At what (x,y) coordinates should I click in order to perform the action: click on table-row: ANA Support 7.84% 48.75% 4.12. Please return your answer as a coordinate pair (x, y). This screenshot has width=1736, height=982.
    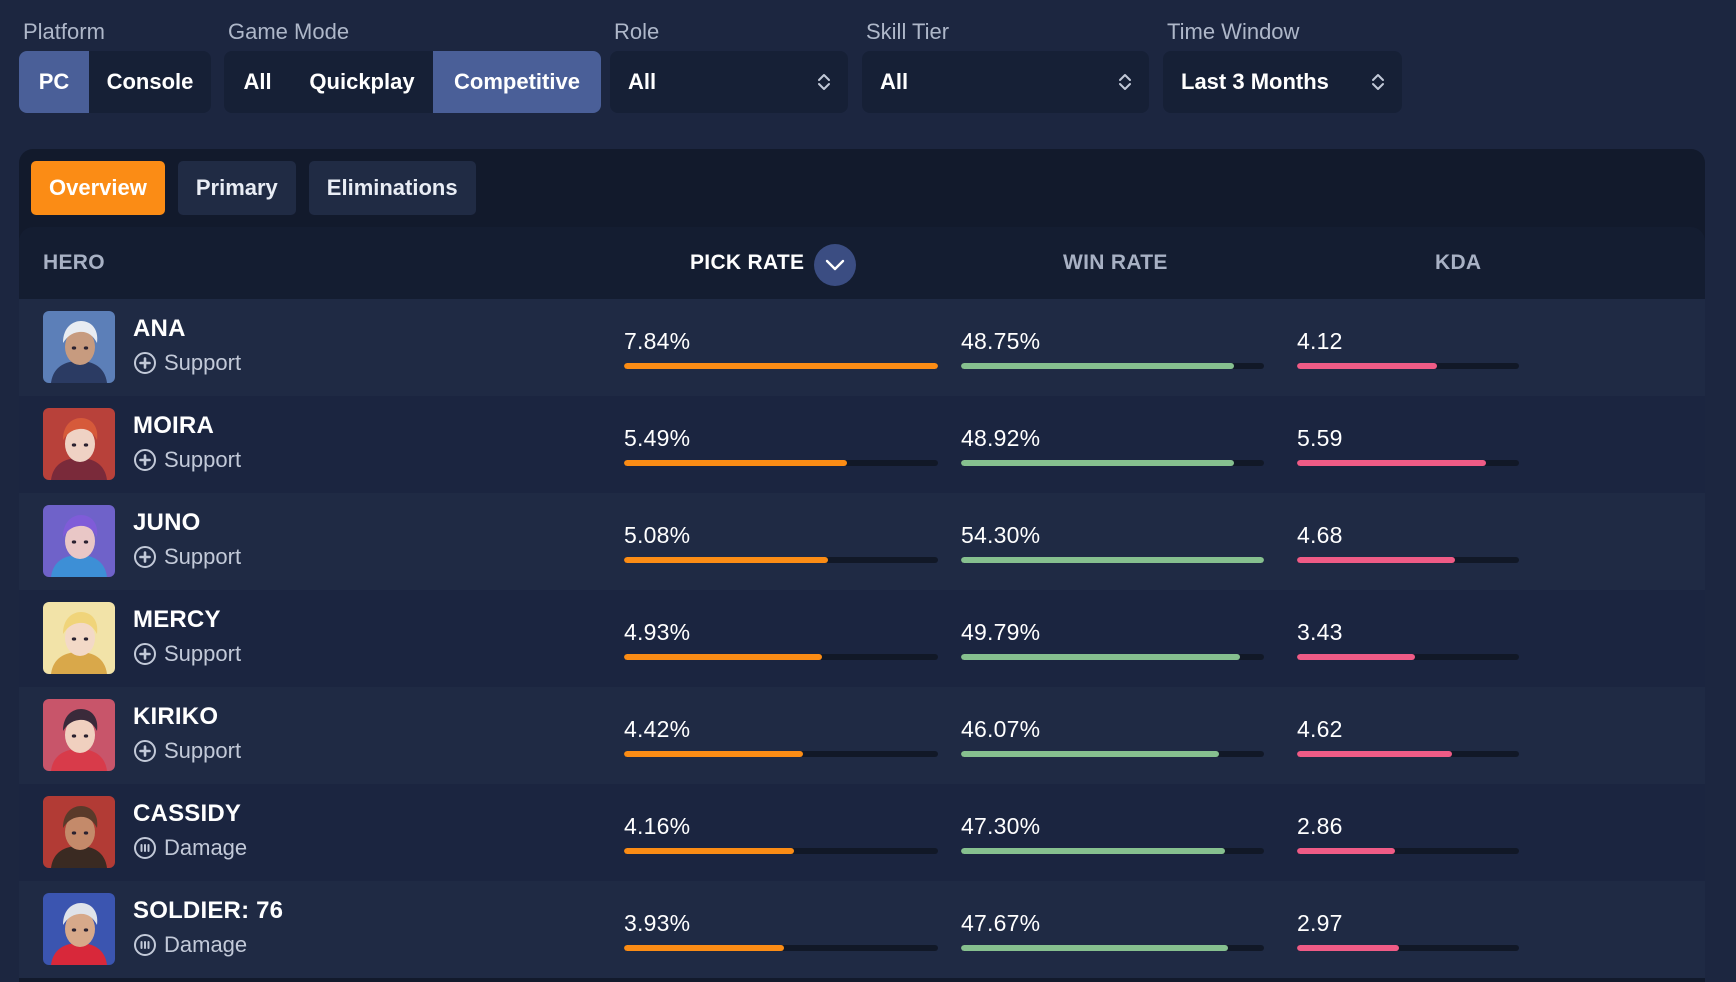
    Looking at the image, I should click on (862, 347).